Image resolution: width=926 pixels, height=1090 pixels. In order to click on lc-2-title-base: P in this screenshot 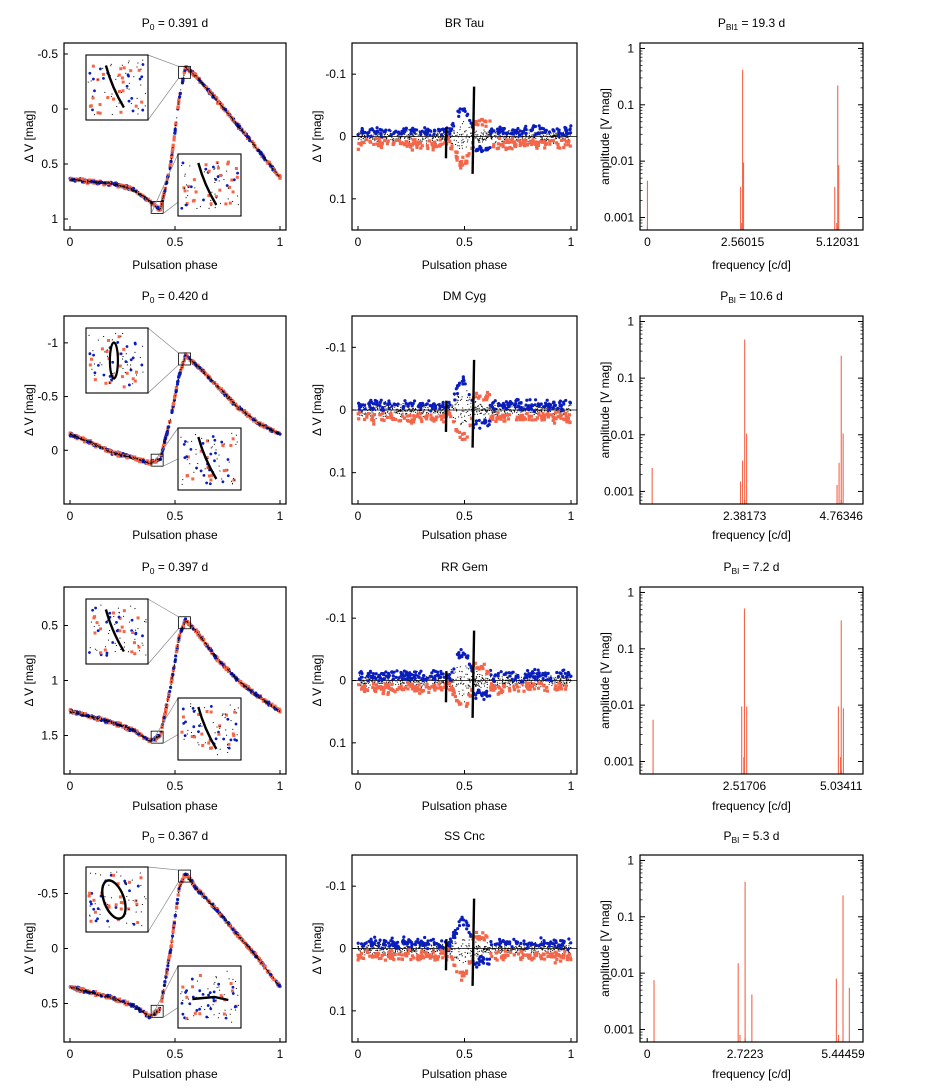, I will do `click(146, 567)`.